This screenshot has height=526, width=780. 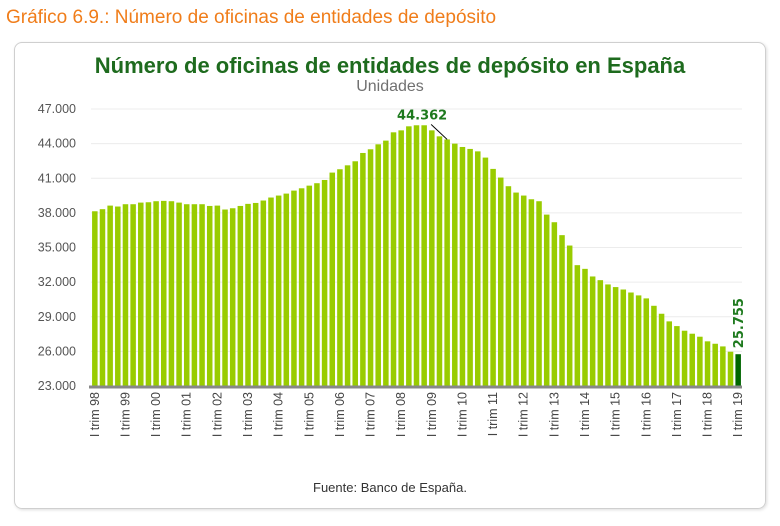 I want to click on y-tick-label: 26.000, so click(x=57, y=351).